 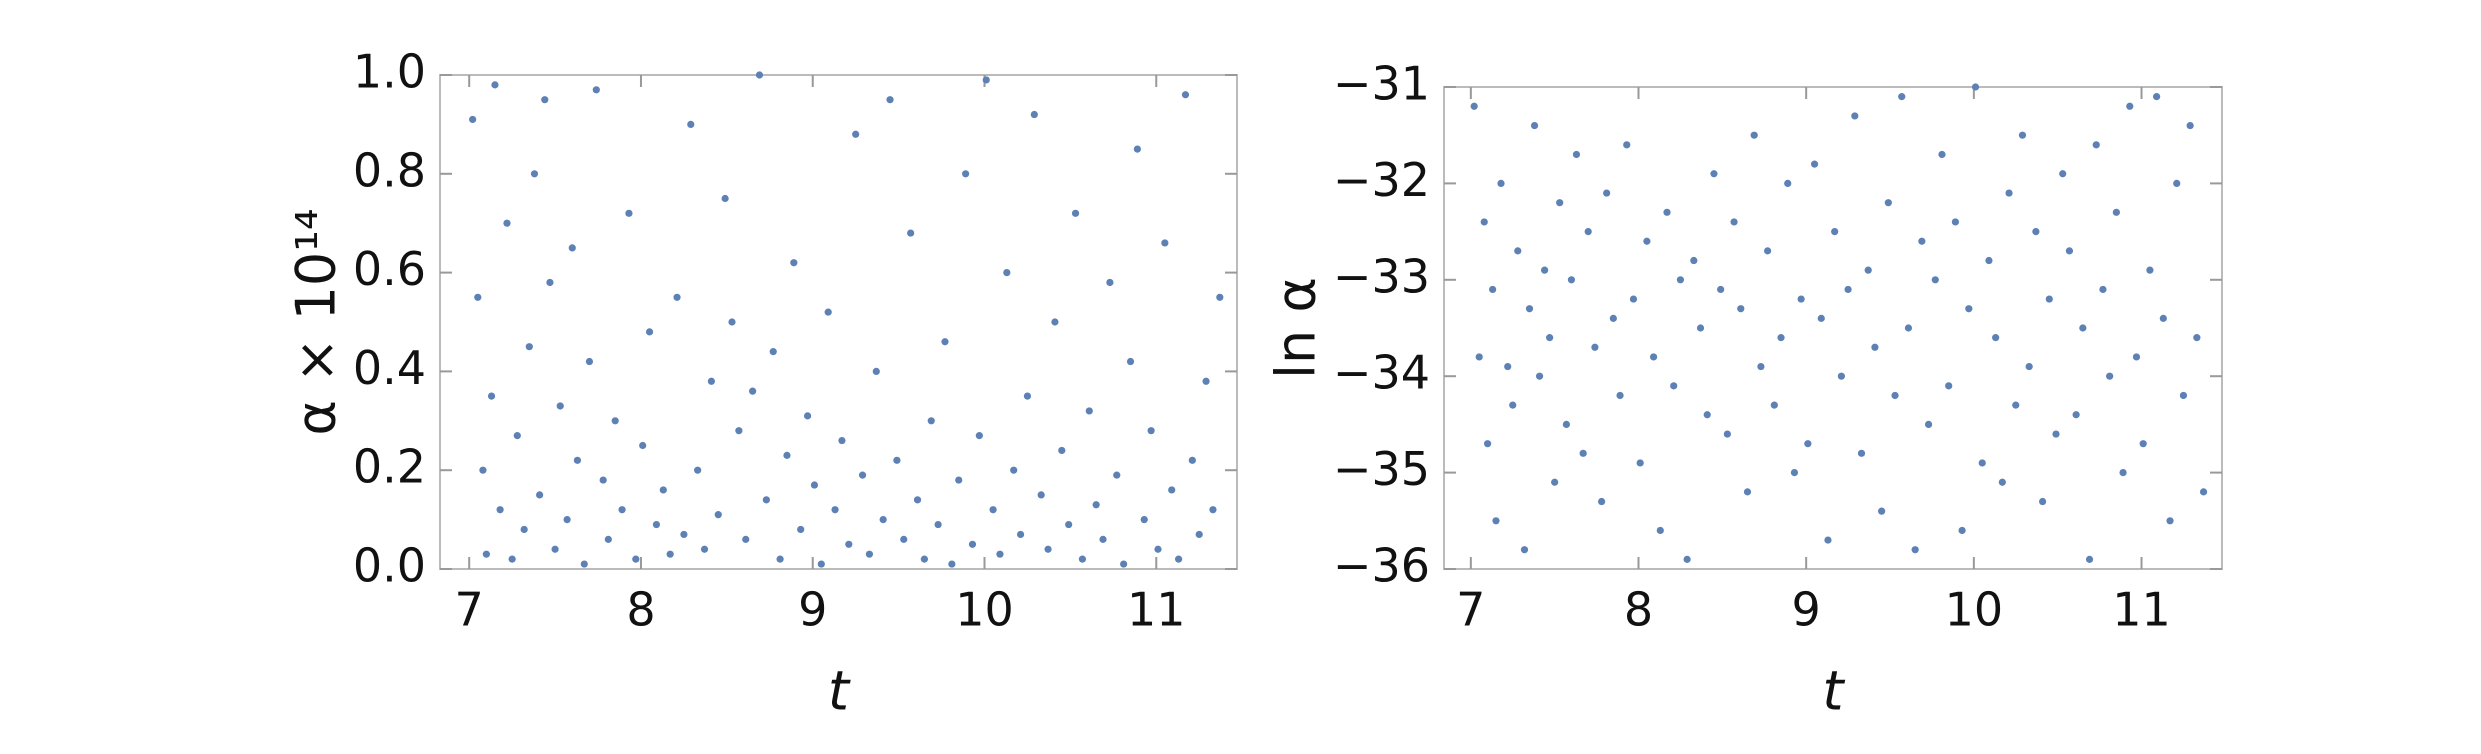 I want to click on y-axis-label: α × 10¹⁴, so click(x=316, y=321).